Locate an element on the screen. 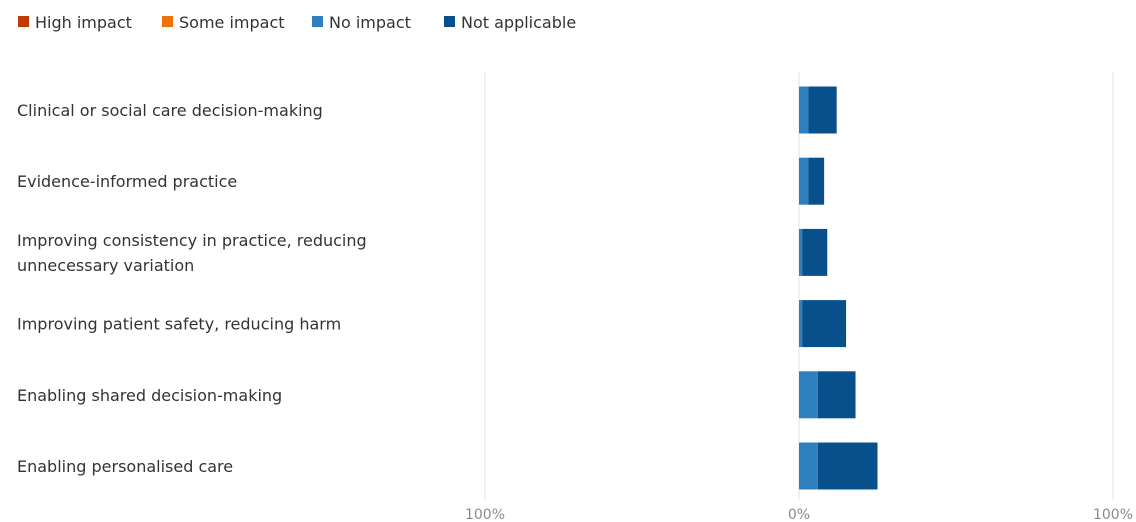 The image size is (1136, 522). legend-label-high-impact: High impact is located at coordinates (83, 22).